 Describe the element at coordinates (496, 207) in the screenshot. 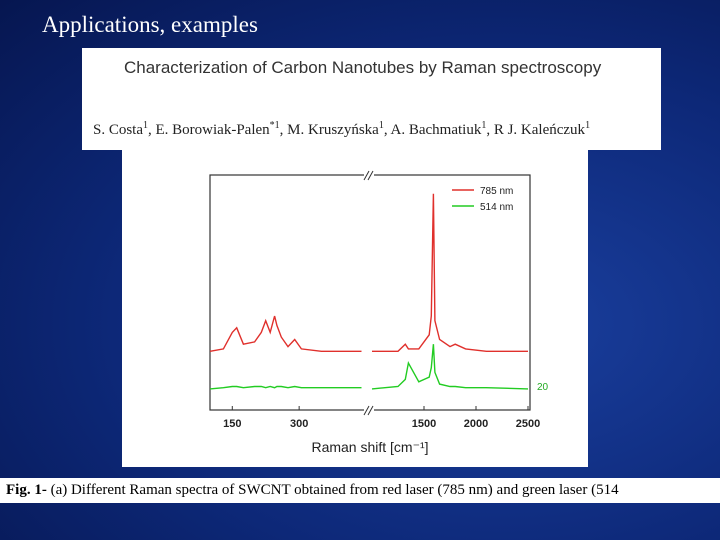

I see `legend-label: 514 nm` at that location.